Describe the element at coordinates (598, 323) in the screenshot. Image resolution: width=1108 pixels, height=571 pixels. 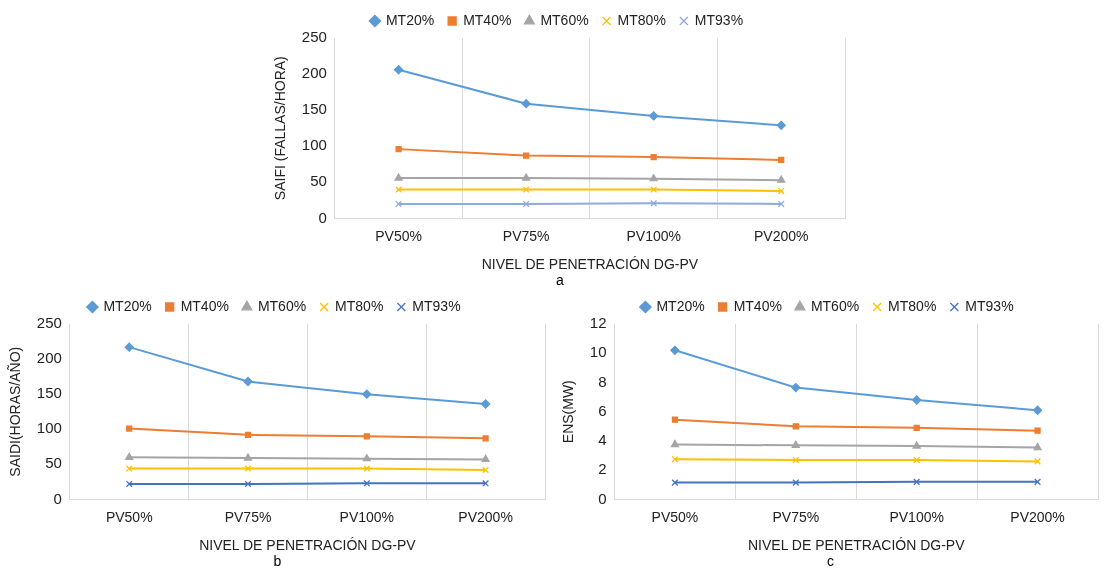
I see `y-tick-label: 12` at that location.